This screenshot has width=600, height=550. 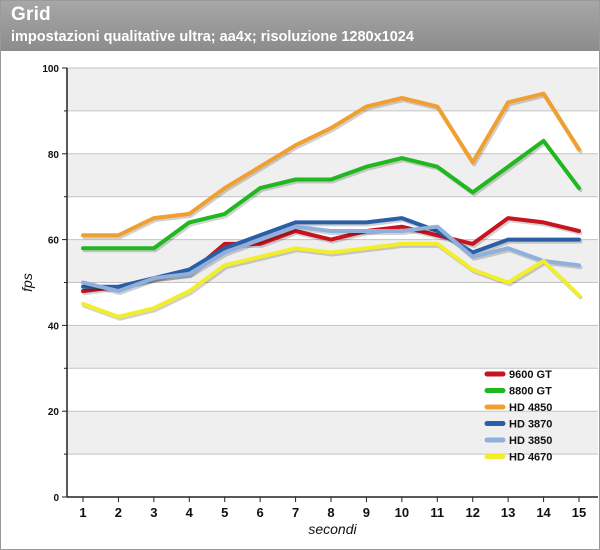 I want to click on y-tick-label: 20, so click(x=54, y=412).